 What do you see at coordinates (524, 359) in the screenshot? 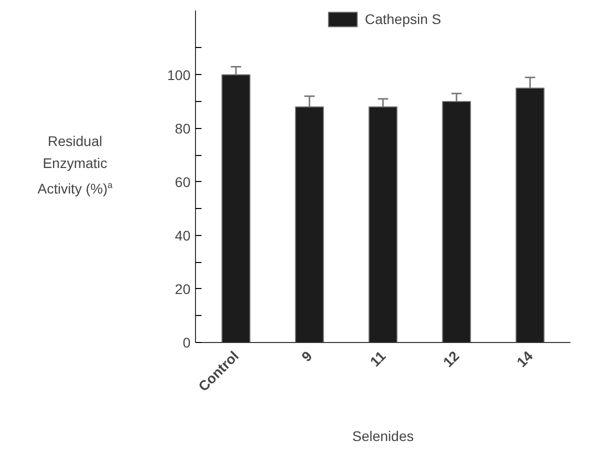
I see `x-tick-label: 14` at bounding box center [524, 359].